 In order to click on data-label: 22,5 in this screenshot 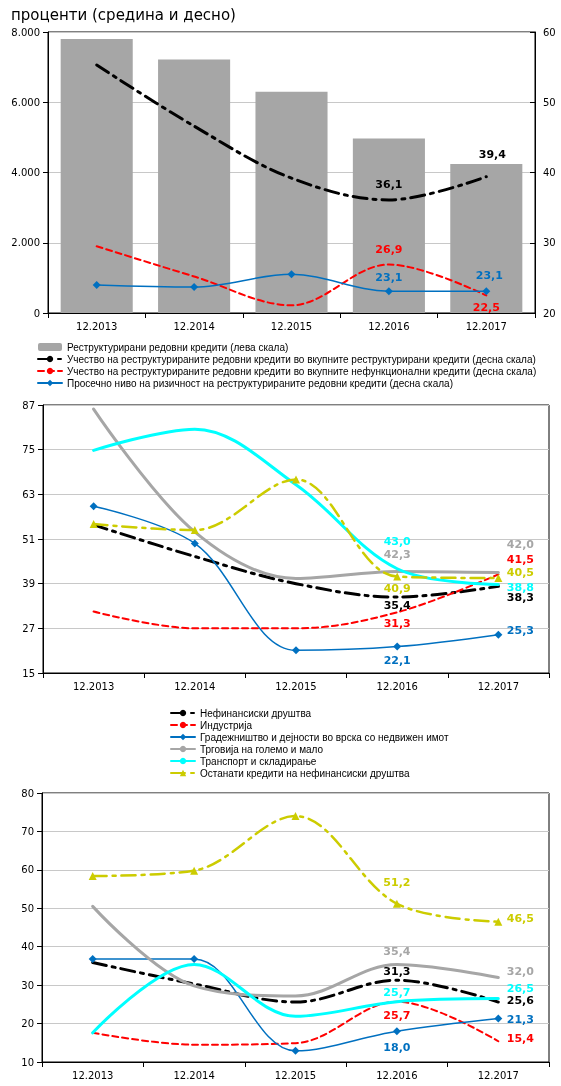, I will do `click(486, 307)`.